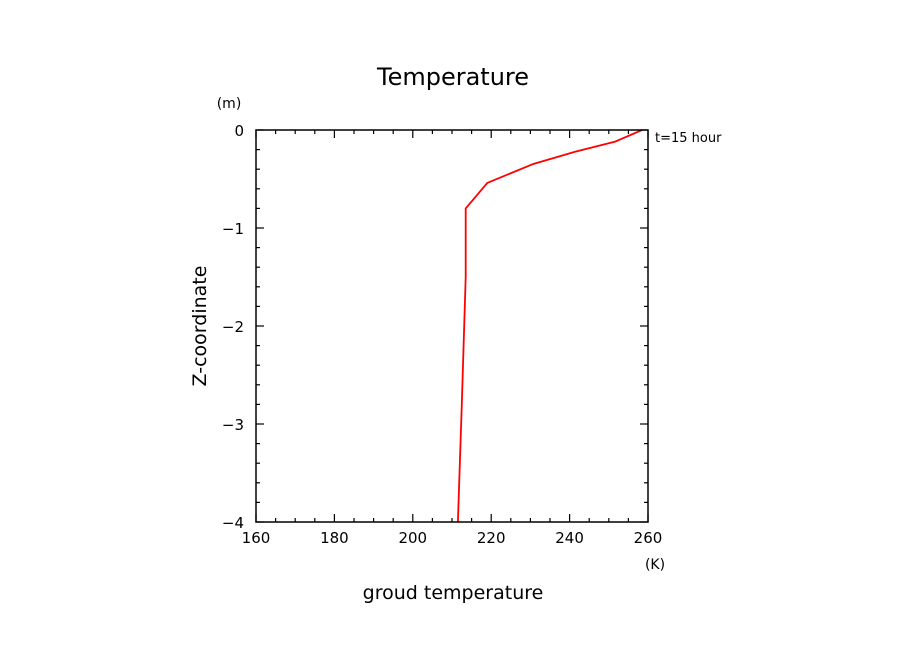 The height and width of the screenshot is (654, 904). I want to click on x-tick-label: 180, so click(334, 538).